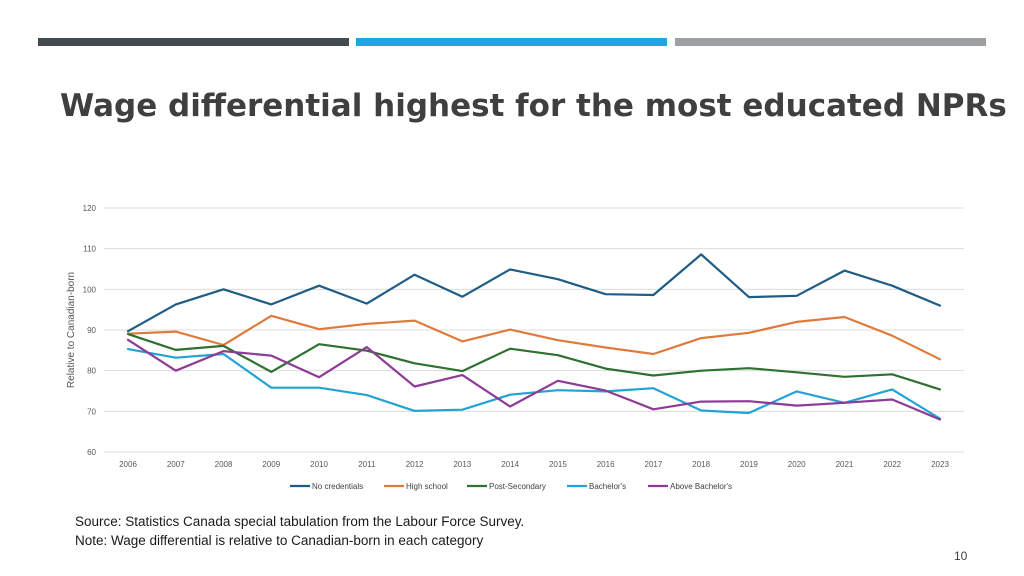 The width and height of the screenshot is (1024, 576). I want to click on y-tick-label-80: 80, so click(91, 371).